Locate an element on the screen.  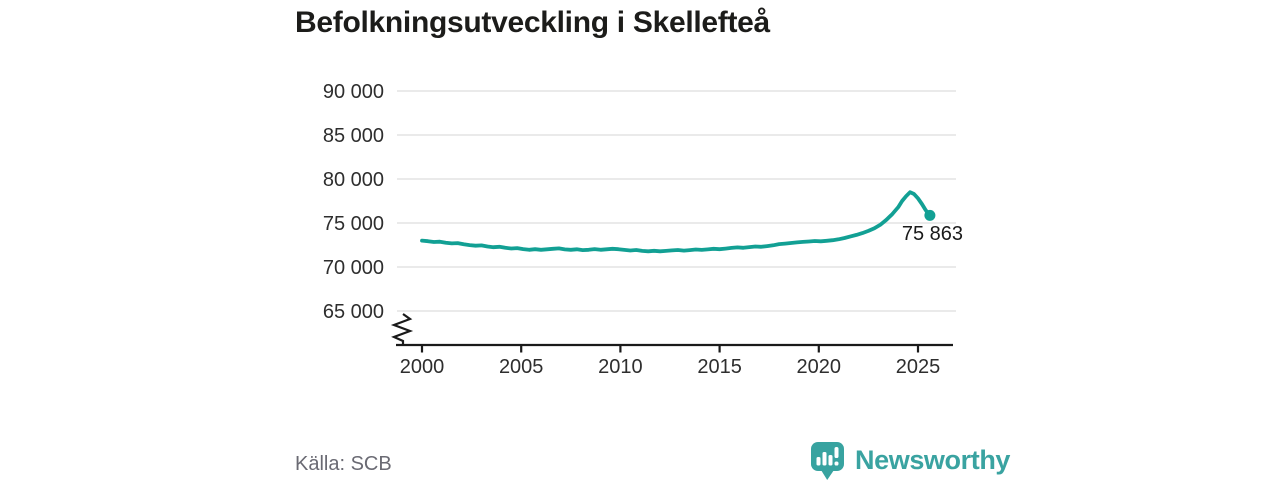
chart-title: Befolkningsutveckling i Skellefteå is located at coordinates (532, 22).